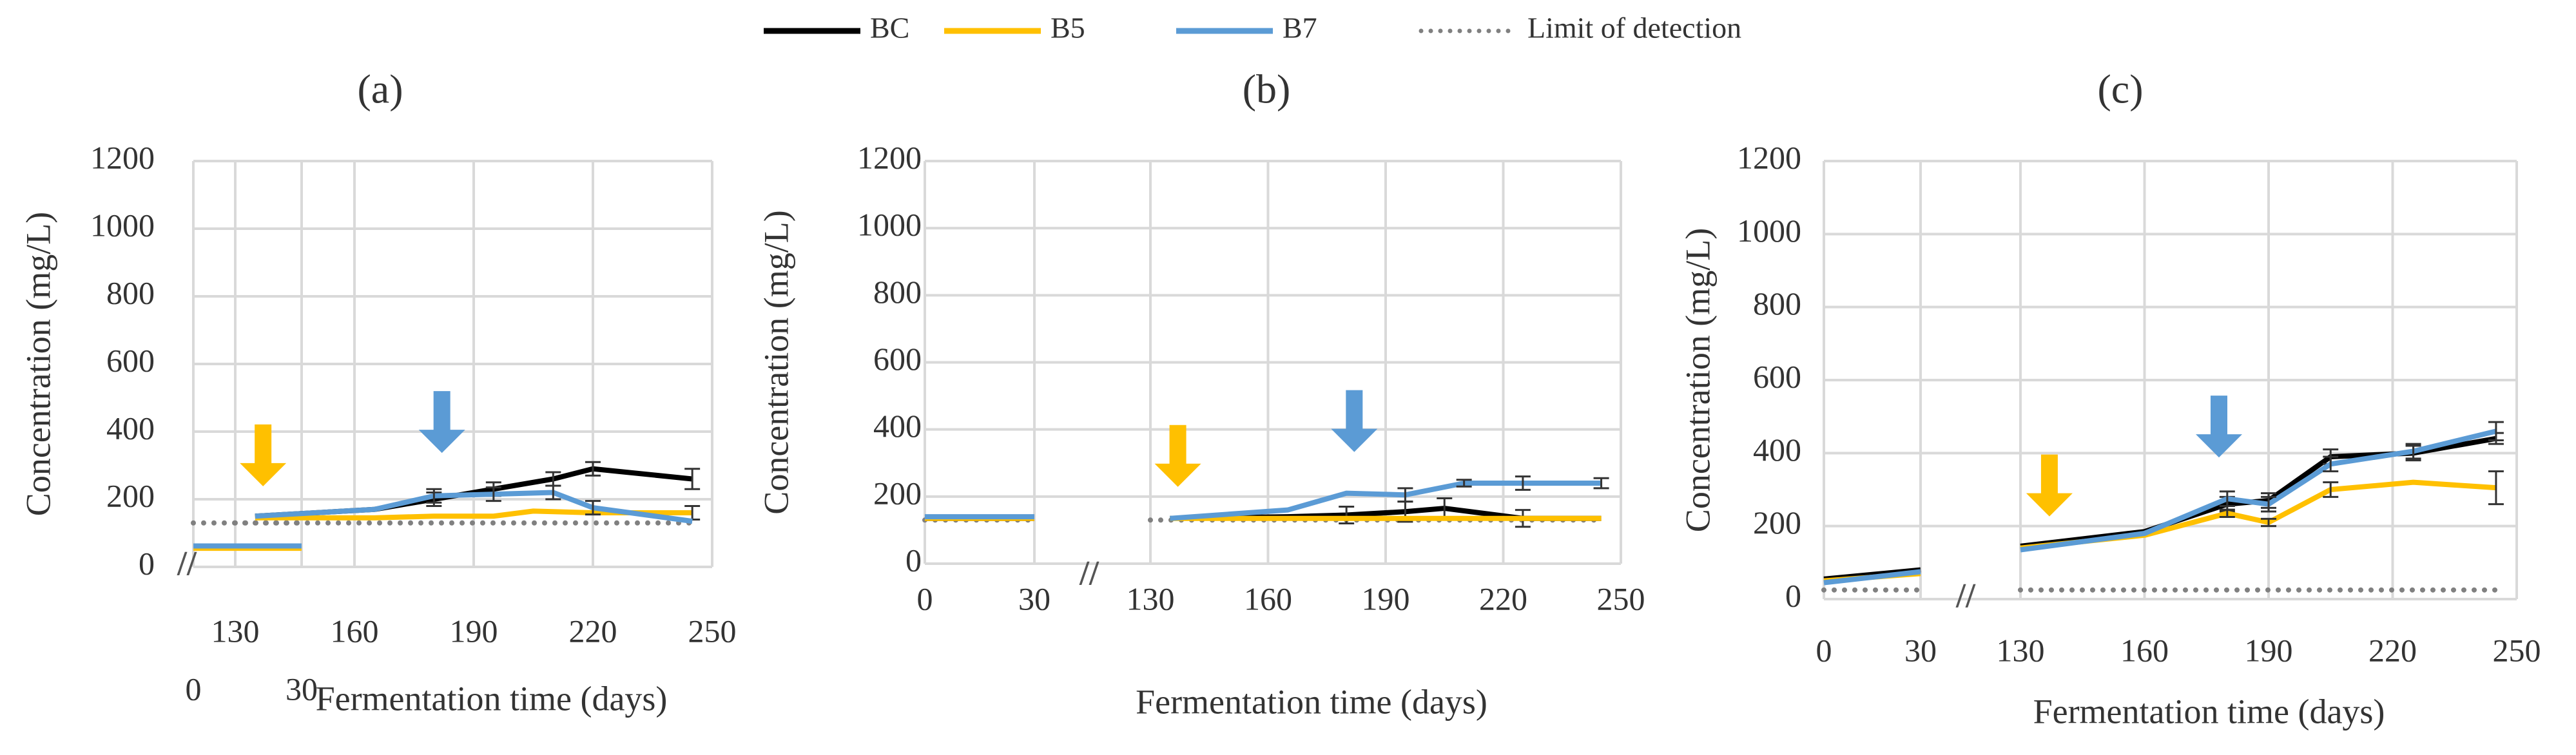 This screenshot has width=2576, height=755. Describe the element at coordinates (1068, 28) in the screenshot. I see `legend-label: B5` at that location.